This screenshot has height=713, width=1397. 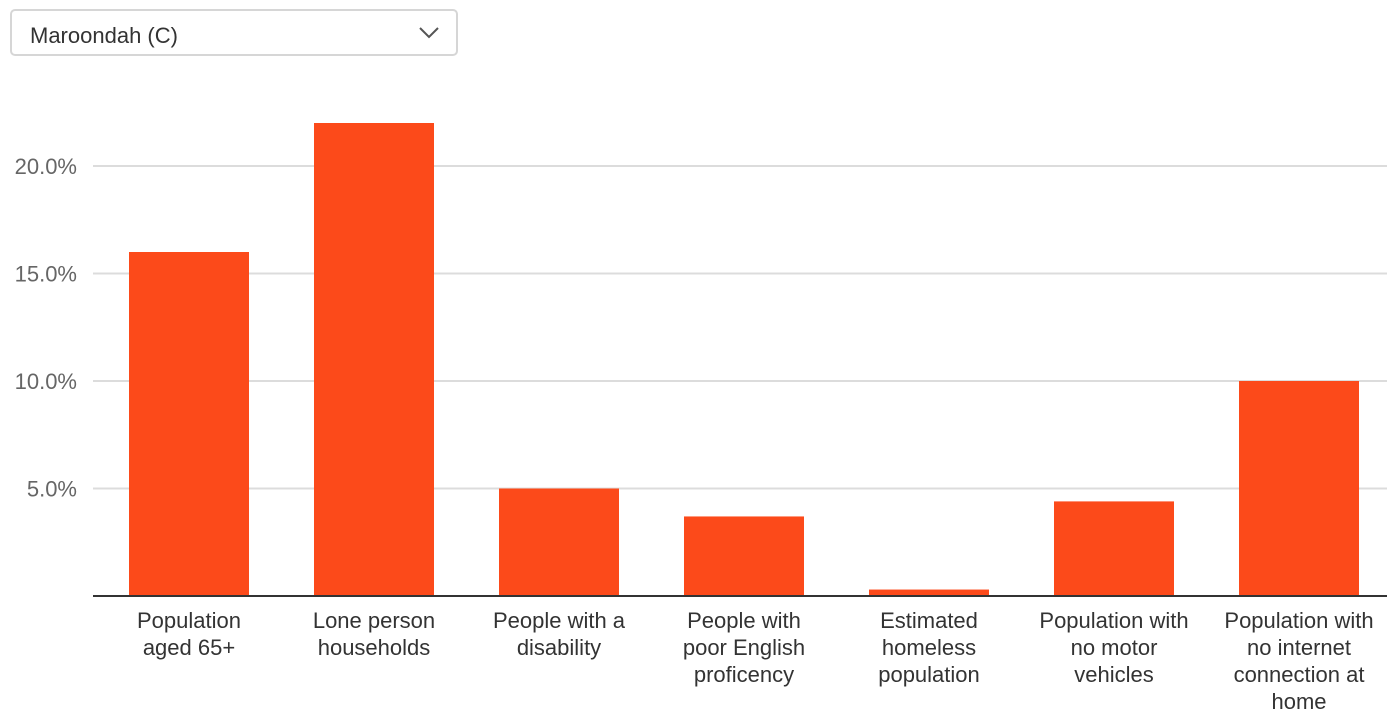 I want to click on region-select: Maroondah (C), so click(x=234, y=32).